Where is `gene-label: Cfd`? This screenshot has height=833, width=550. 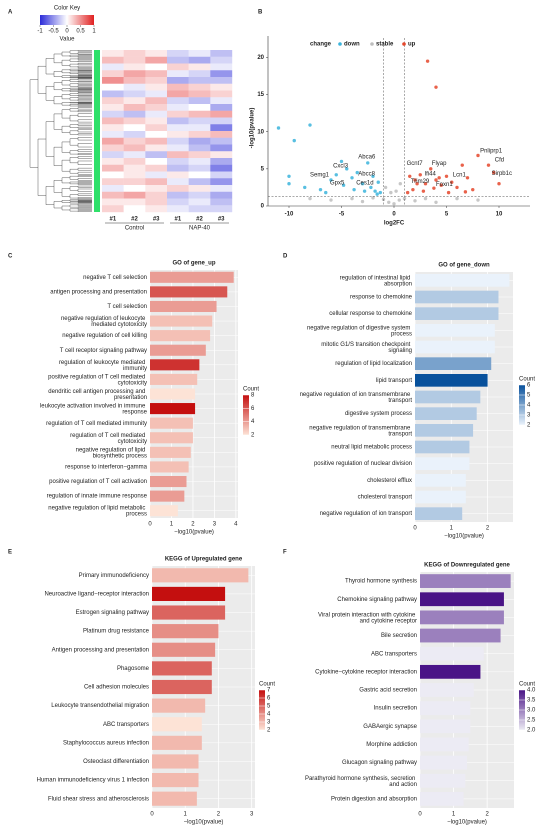 gene-label: Cfd is located at coordinates (499, 161).